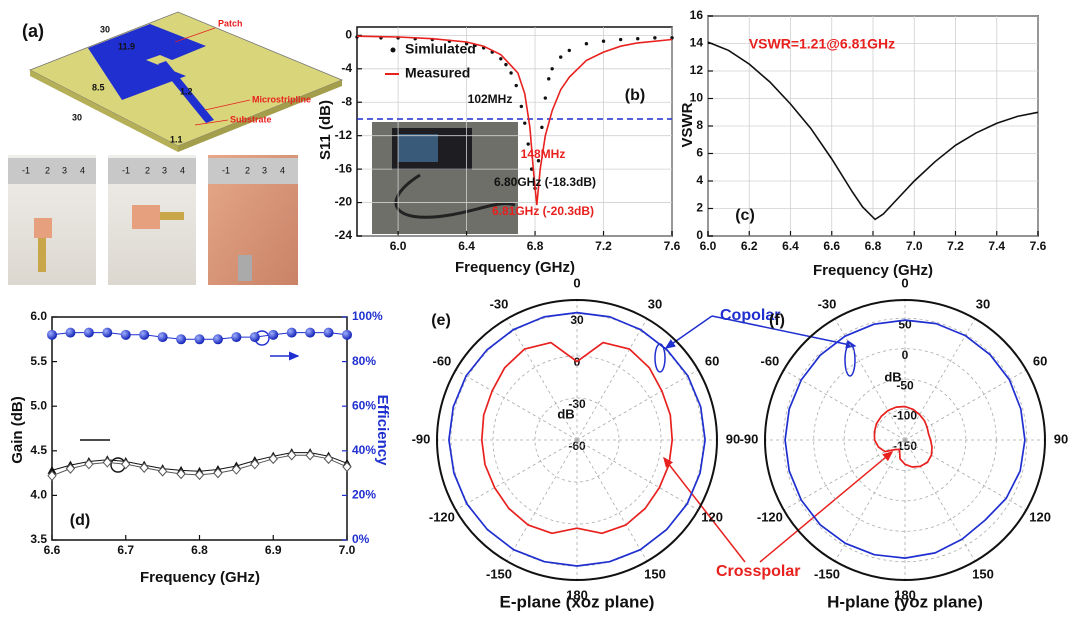  What do you see at coordinates (514, 120) in the screenshot?
I see `series-line` at bounding box center [514, 120].